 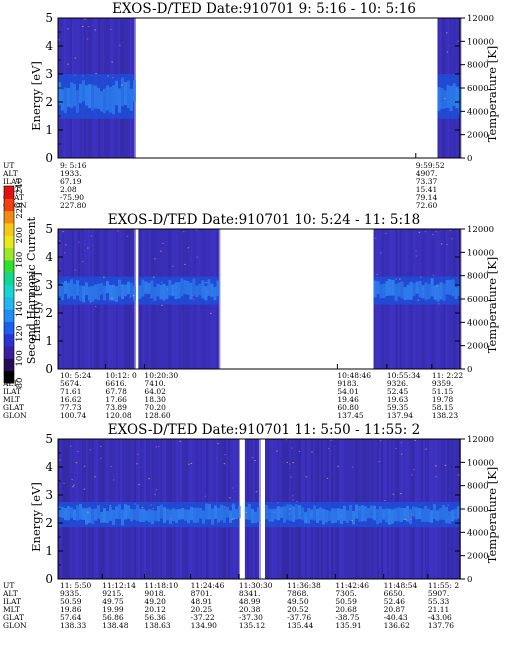 What do you see at coordinates (299, 617) in the screenshot?
I see `orbit-value-glat: -37.76` at bounding box center [299, 617].